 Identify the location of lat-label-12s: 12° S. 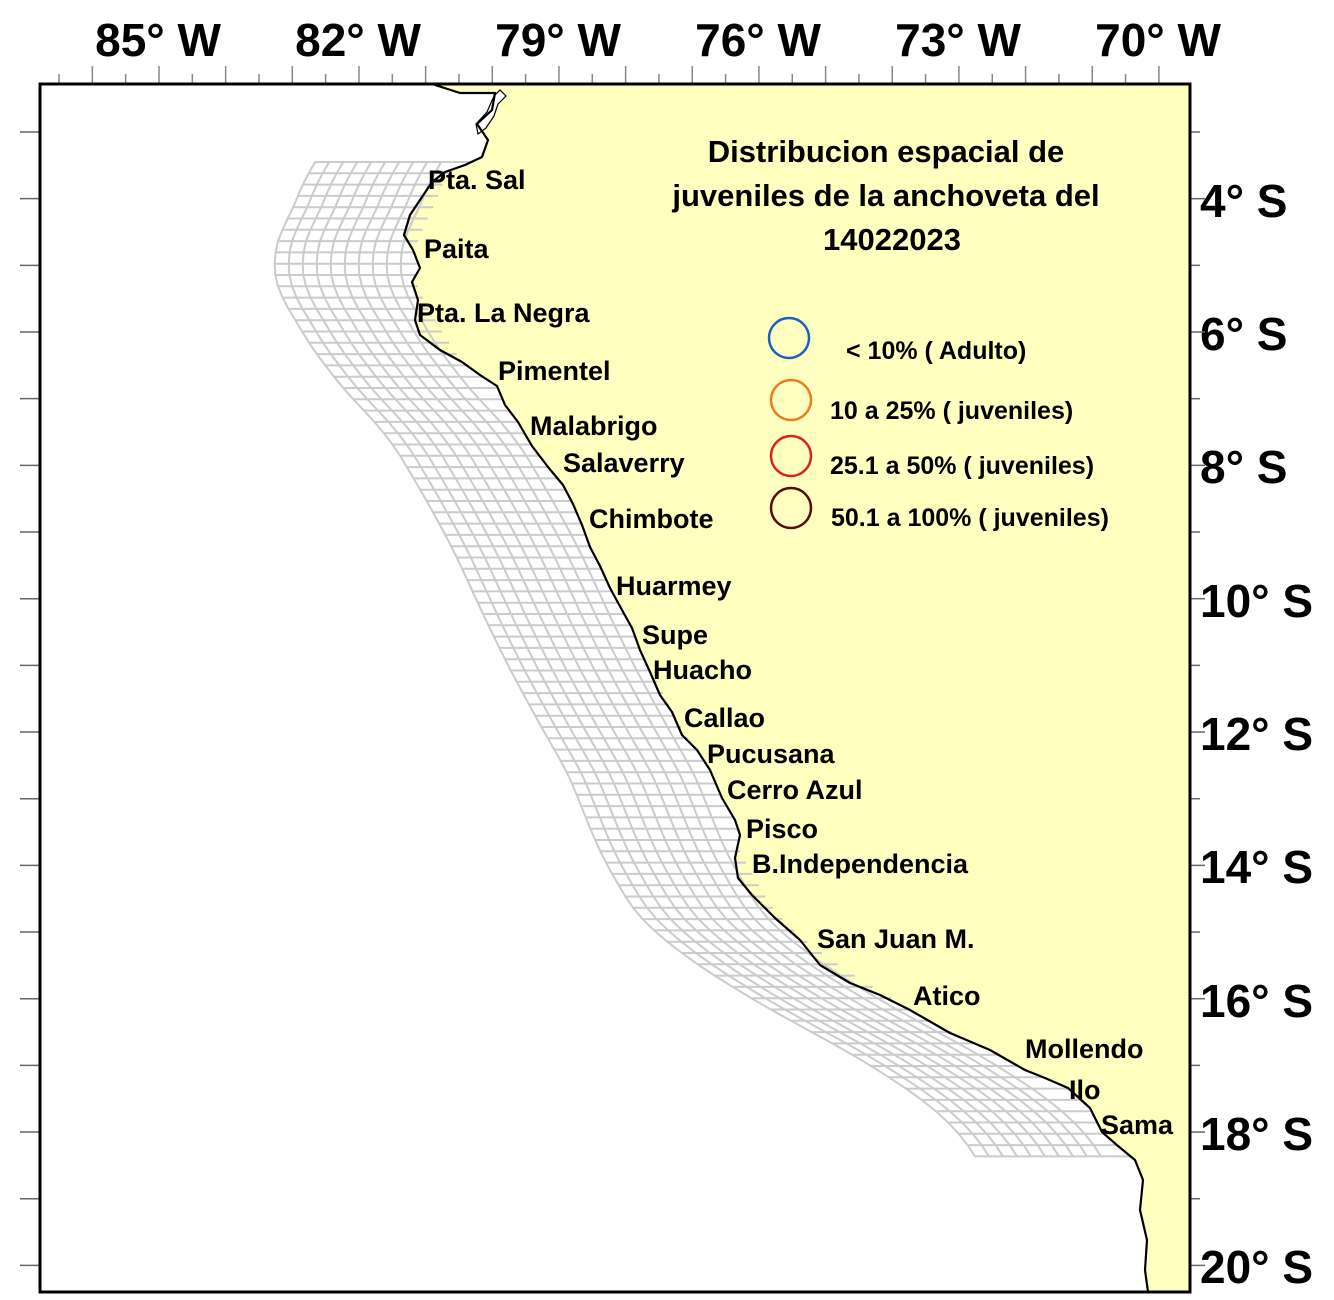
(1256, 734).